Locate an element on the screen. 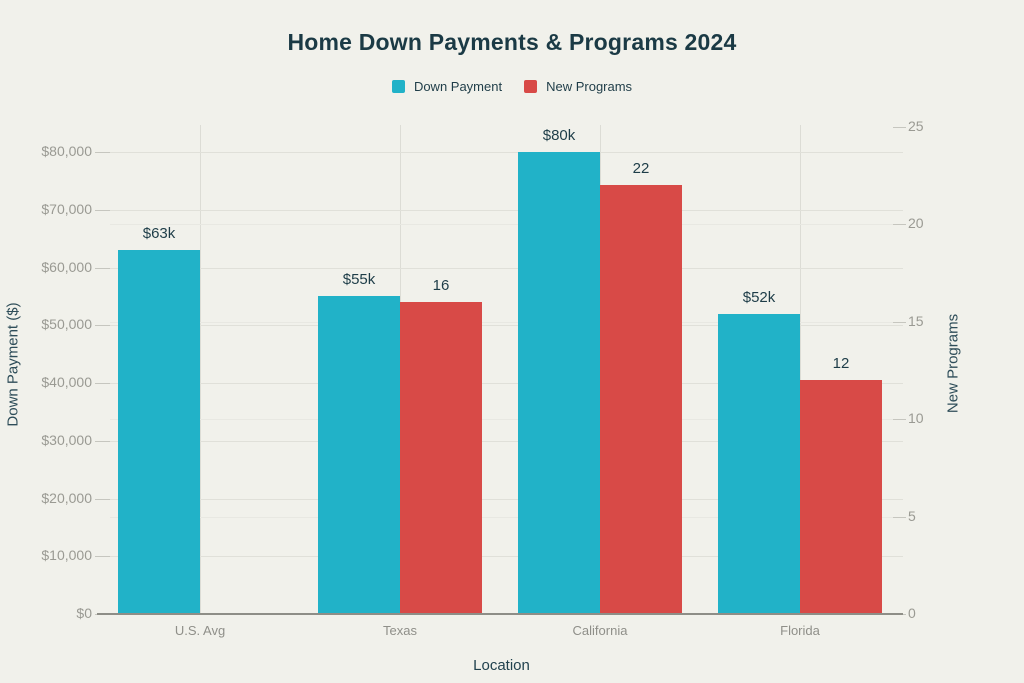  bar-value-label: $52k is located at coordinates (759, 297).